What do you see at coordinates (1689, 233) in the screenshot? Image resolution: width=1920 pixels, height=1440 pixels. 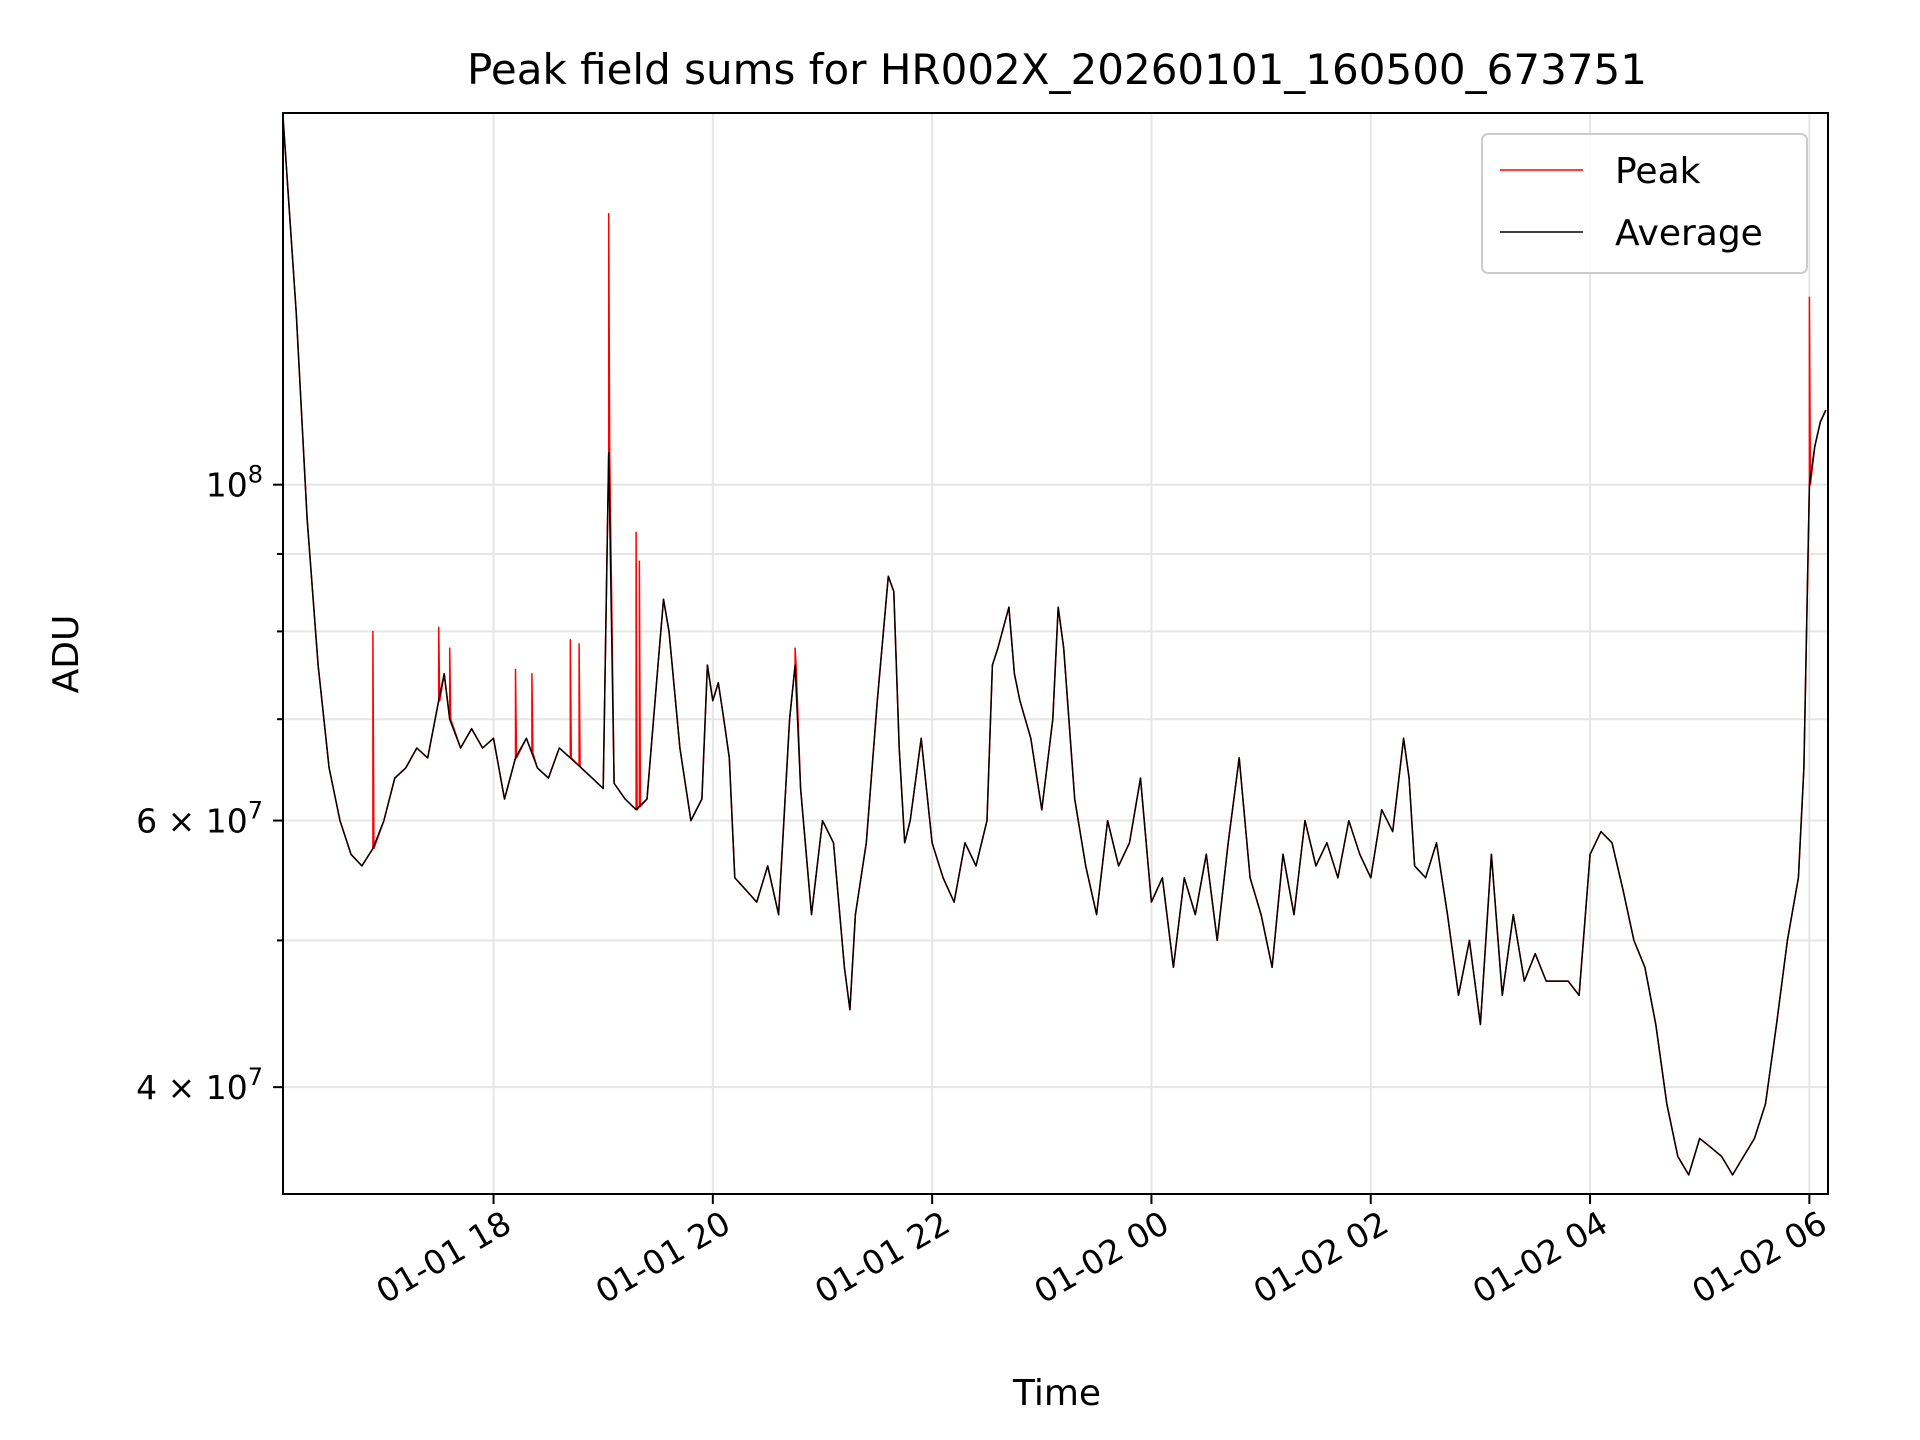 I see `legend-average-label: Average` at bounding box center [1689, 233].